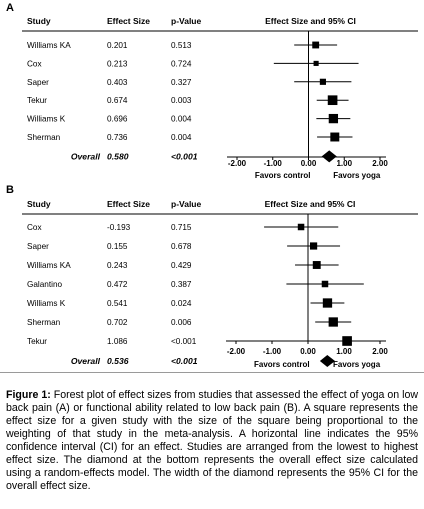 This screenshot has height=509, width=424. Describe the element at coordinates (117, 63) in the screenshot. I see `study-effect-size: 0.213` at that location.